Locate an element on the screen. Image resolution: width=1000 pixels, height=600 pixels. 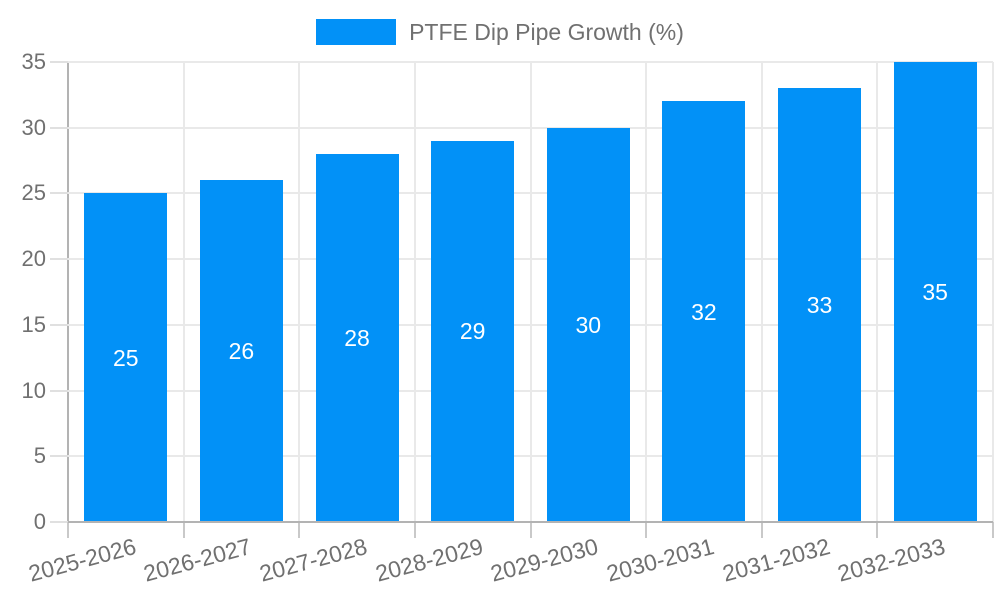
y-axis-tick-label: 15 is located at coordinates (33, 324).